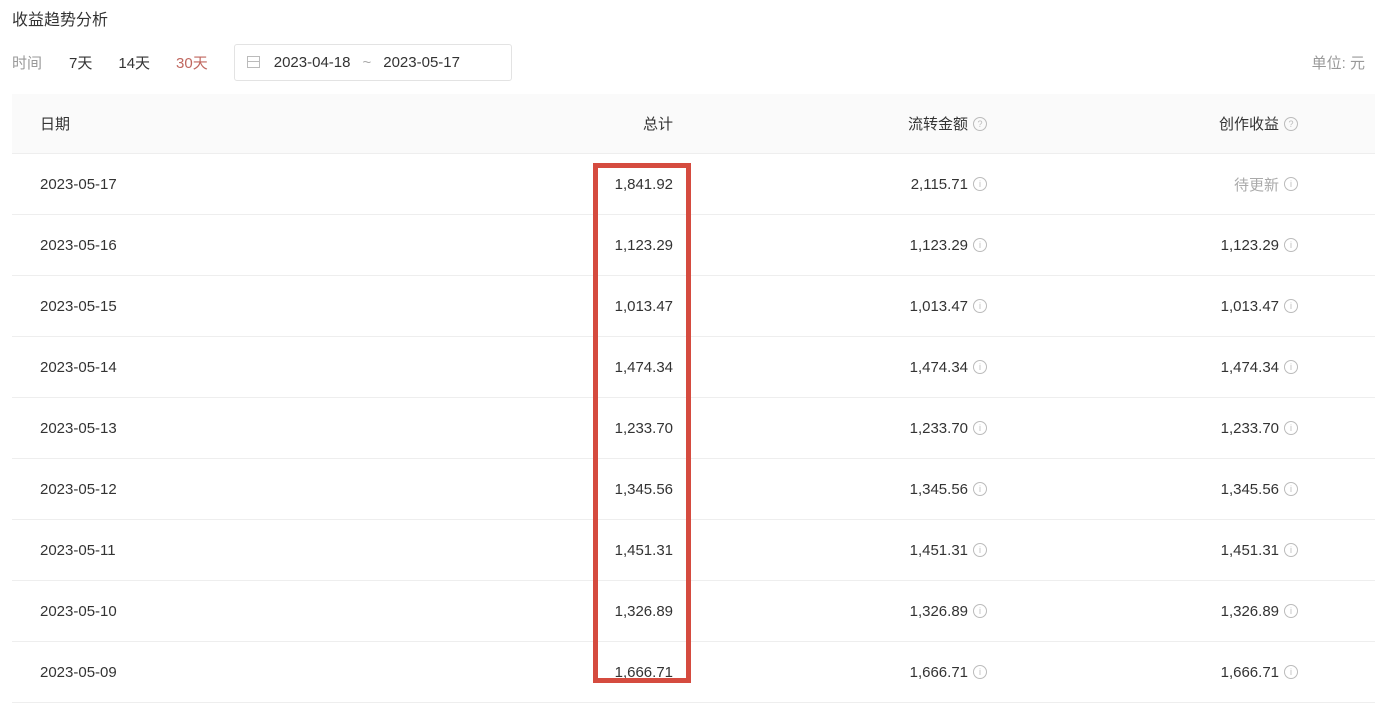 This screenshot has height=703, width=1375. I want to click on creation-cell: 1,013.47 i, so click(1142, 306).